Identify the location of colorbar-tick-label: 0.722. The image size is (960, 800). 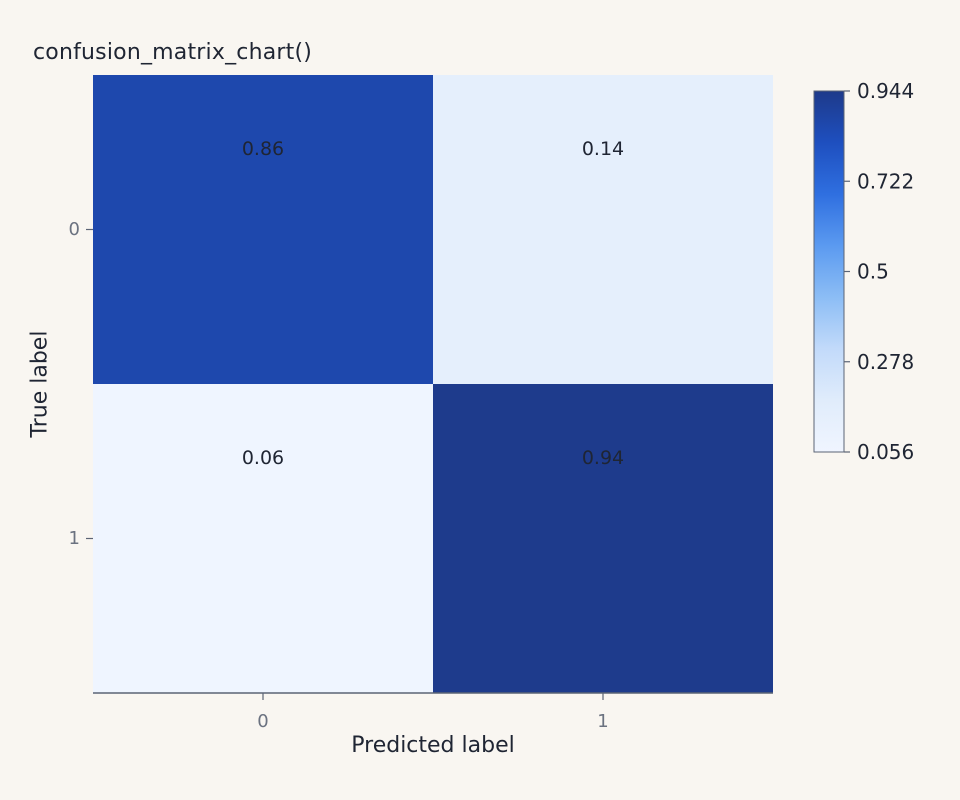
(885, 181).